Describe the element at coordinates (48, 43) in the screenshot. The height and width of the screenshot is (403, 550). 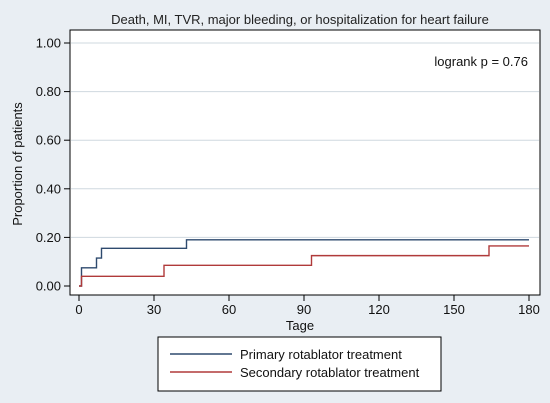
I see `y-tick-label-5: 1.00` at that location.